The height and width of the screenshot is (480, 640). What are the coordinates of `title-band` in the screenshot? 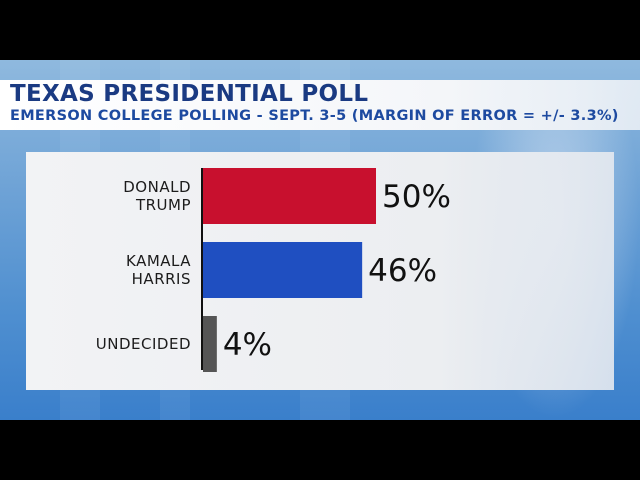 It's located at (320, 105).